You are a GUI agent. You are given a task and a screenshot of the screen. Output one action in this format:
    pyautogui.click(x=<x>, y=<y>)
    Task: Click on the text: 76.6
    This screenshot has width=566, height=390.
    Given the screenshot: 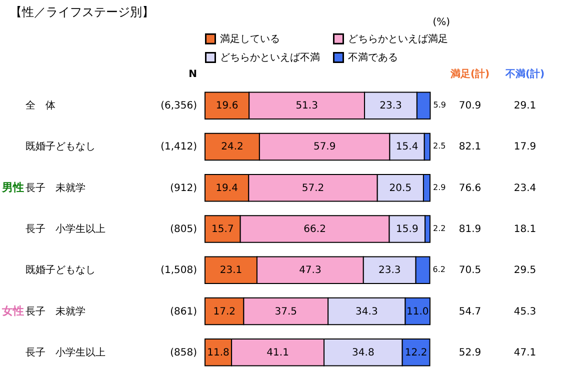 What is the action you would take?
    pyautogui.click(x=470, y=188)
    